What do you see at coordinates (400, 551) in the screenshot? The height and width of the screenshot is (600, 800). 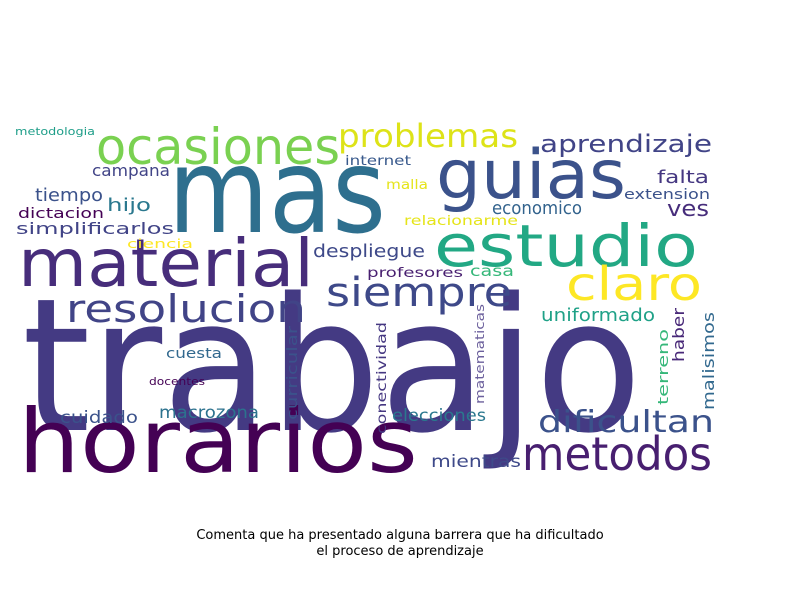 I see `caption-line-2: el proceso de aprendizaje` at bounding box center [400, 551].